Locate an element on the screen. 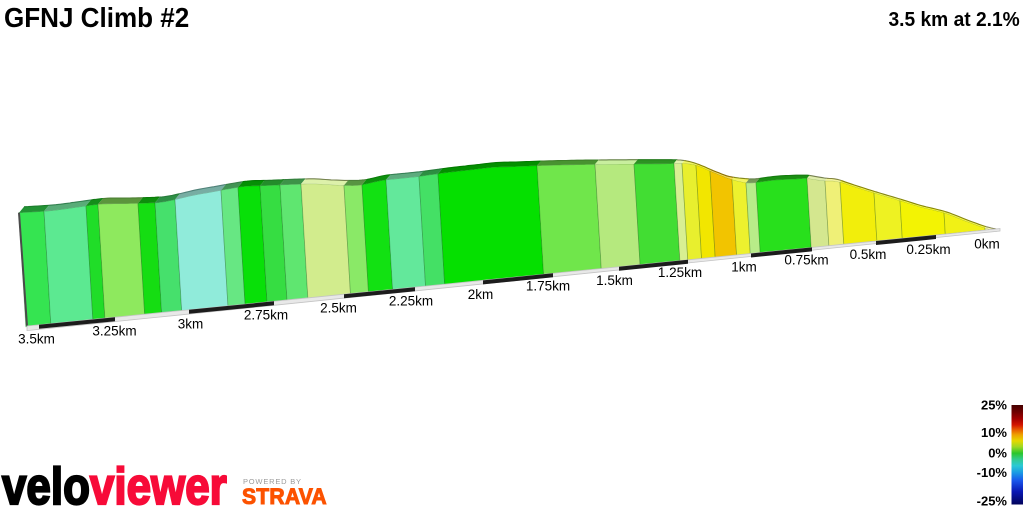 The width and height of the screenshot is (1024, 512). svg-text: -25% is located at coordinates (992, 501).